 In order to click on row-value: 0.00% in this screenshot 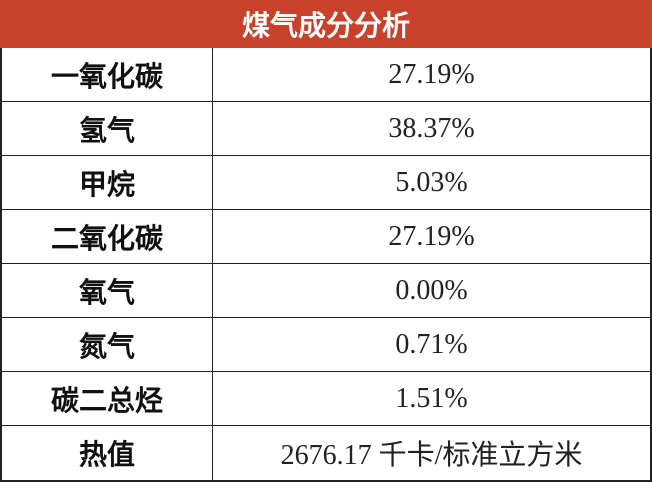, I will do `click(431, 291)`.